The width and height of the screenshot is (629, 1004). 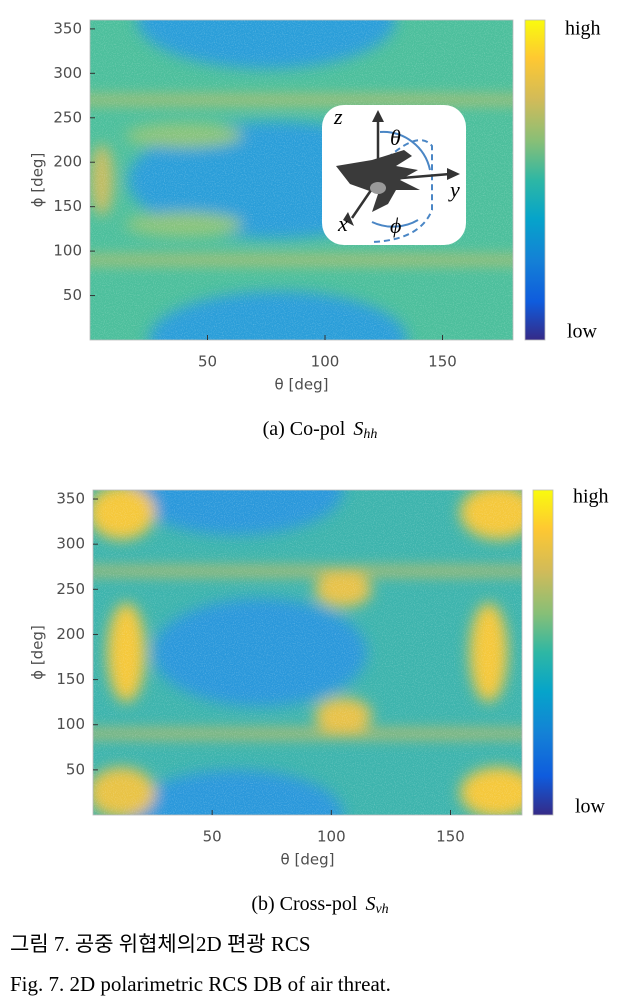 I want to click on figure-caption: 그림 7. 공중 위협체의2D 편광 RCS, so click(x=160, y=944).